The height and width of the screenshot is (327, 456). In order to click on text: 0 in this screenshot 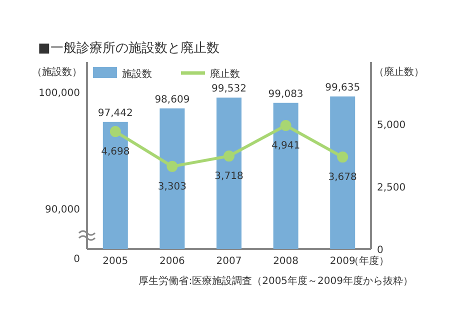, I will do `click(77, 259)`.